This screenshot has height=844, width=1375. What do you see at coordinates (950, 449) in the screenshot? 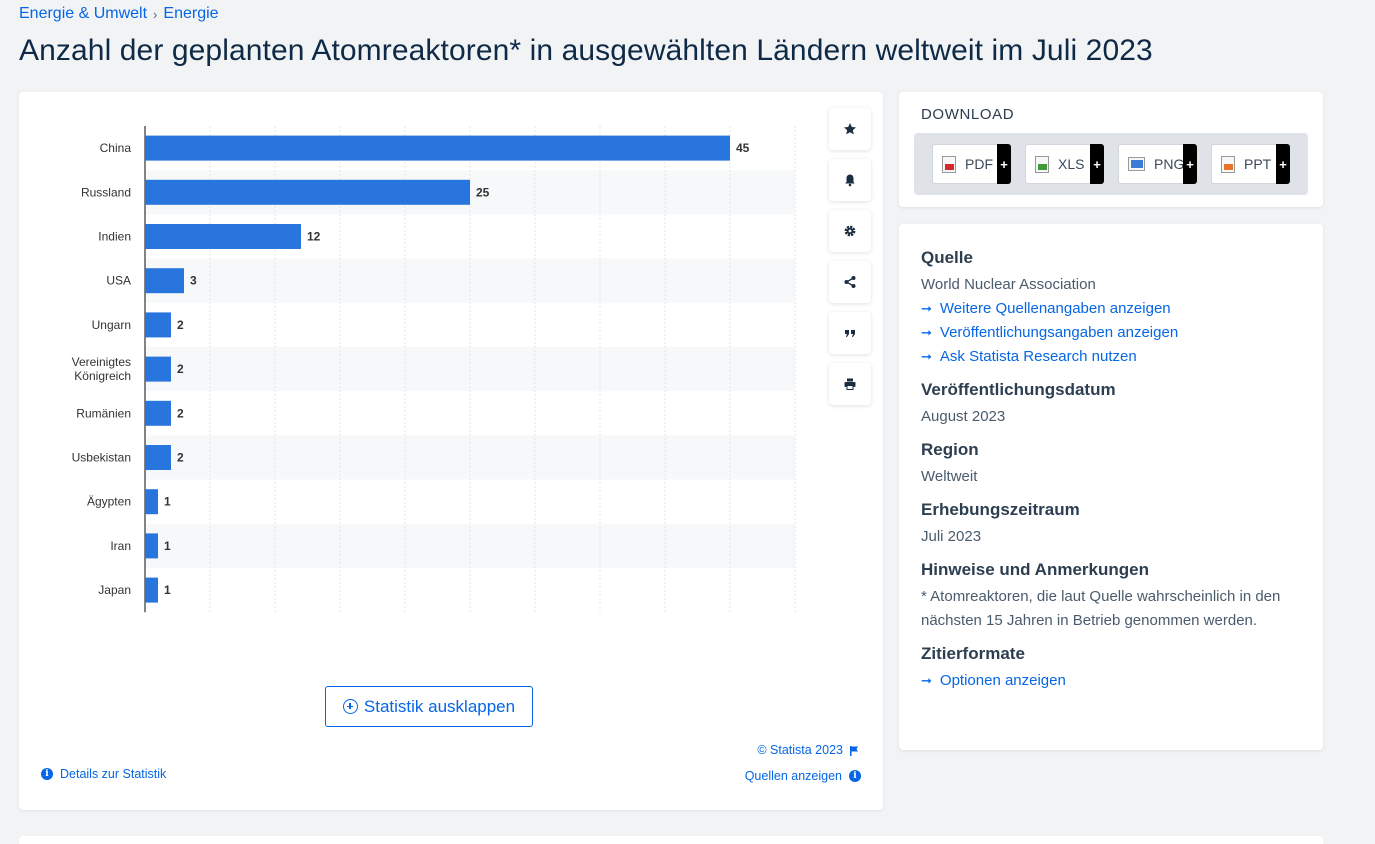
I see `region-heading: Region` at bounding box center [950, 449].